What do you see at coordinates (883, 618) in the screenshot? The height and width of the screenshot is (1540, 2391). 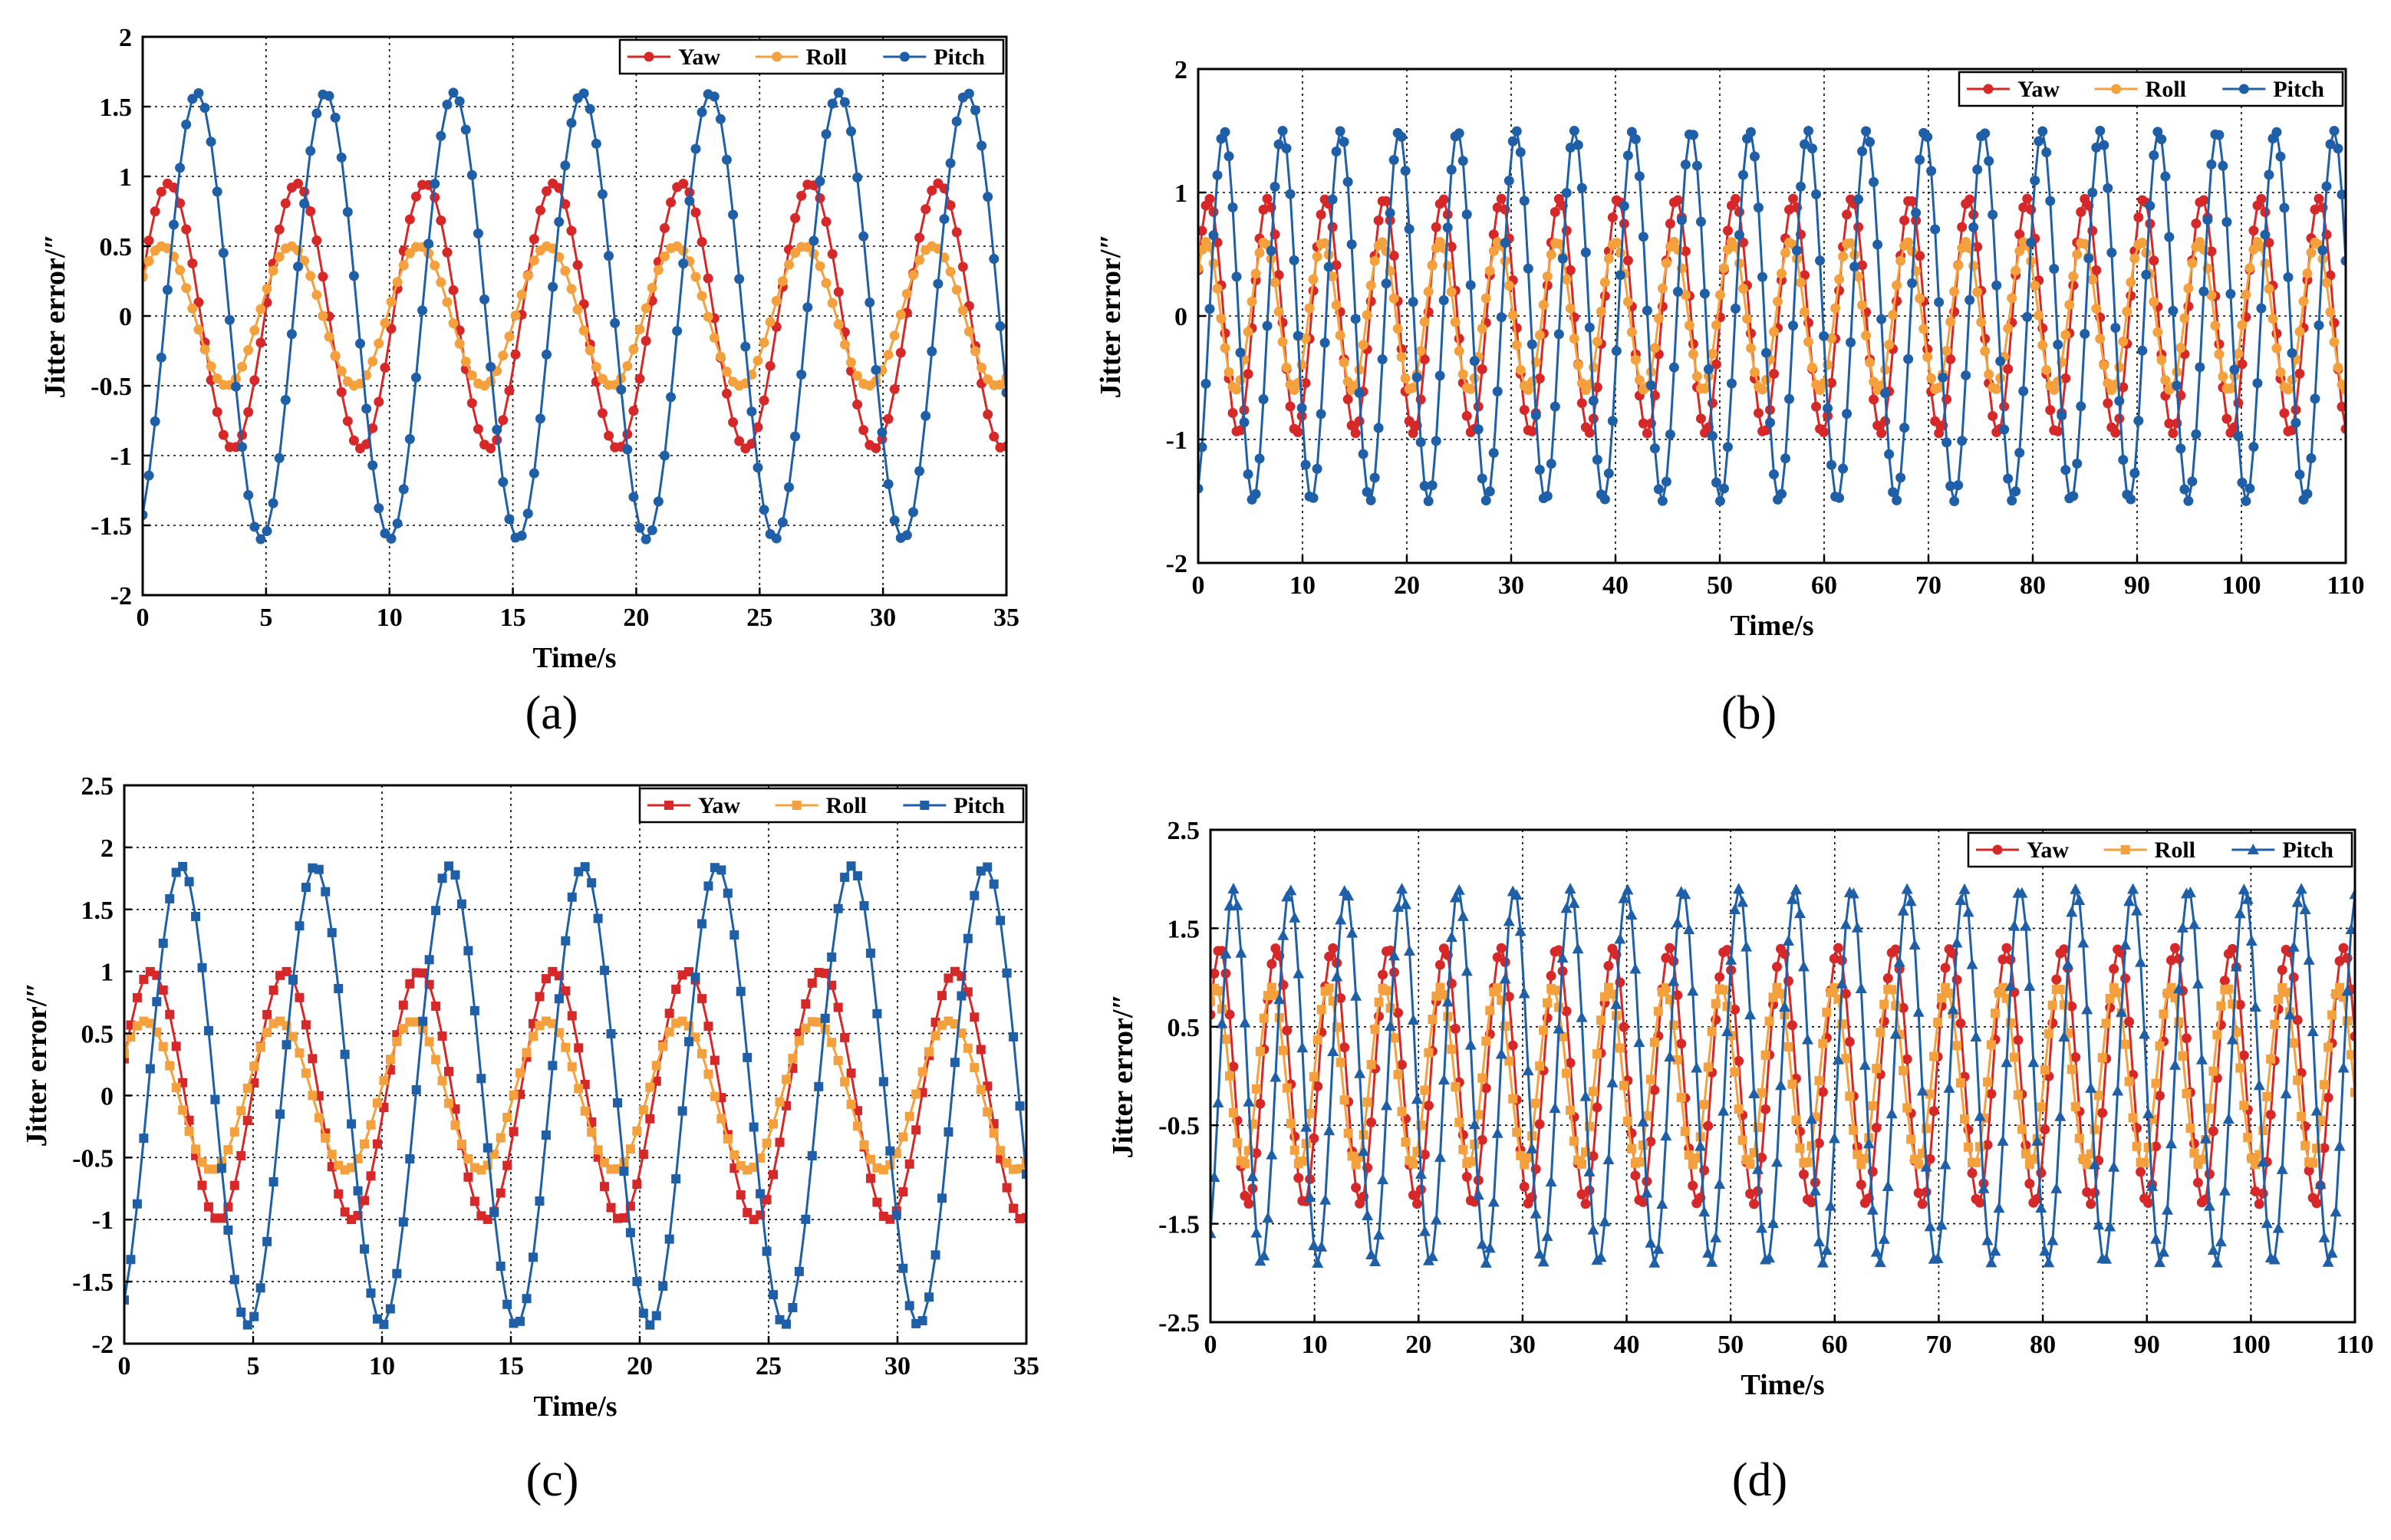 I see `x-tick-label: 30` at bounding box center [883, 618].